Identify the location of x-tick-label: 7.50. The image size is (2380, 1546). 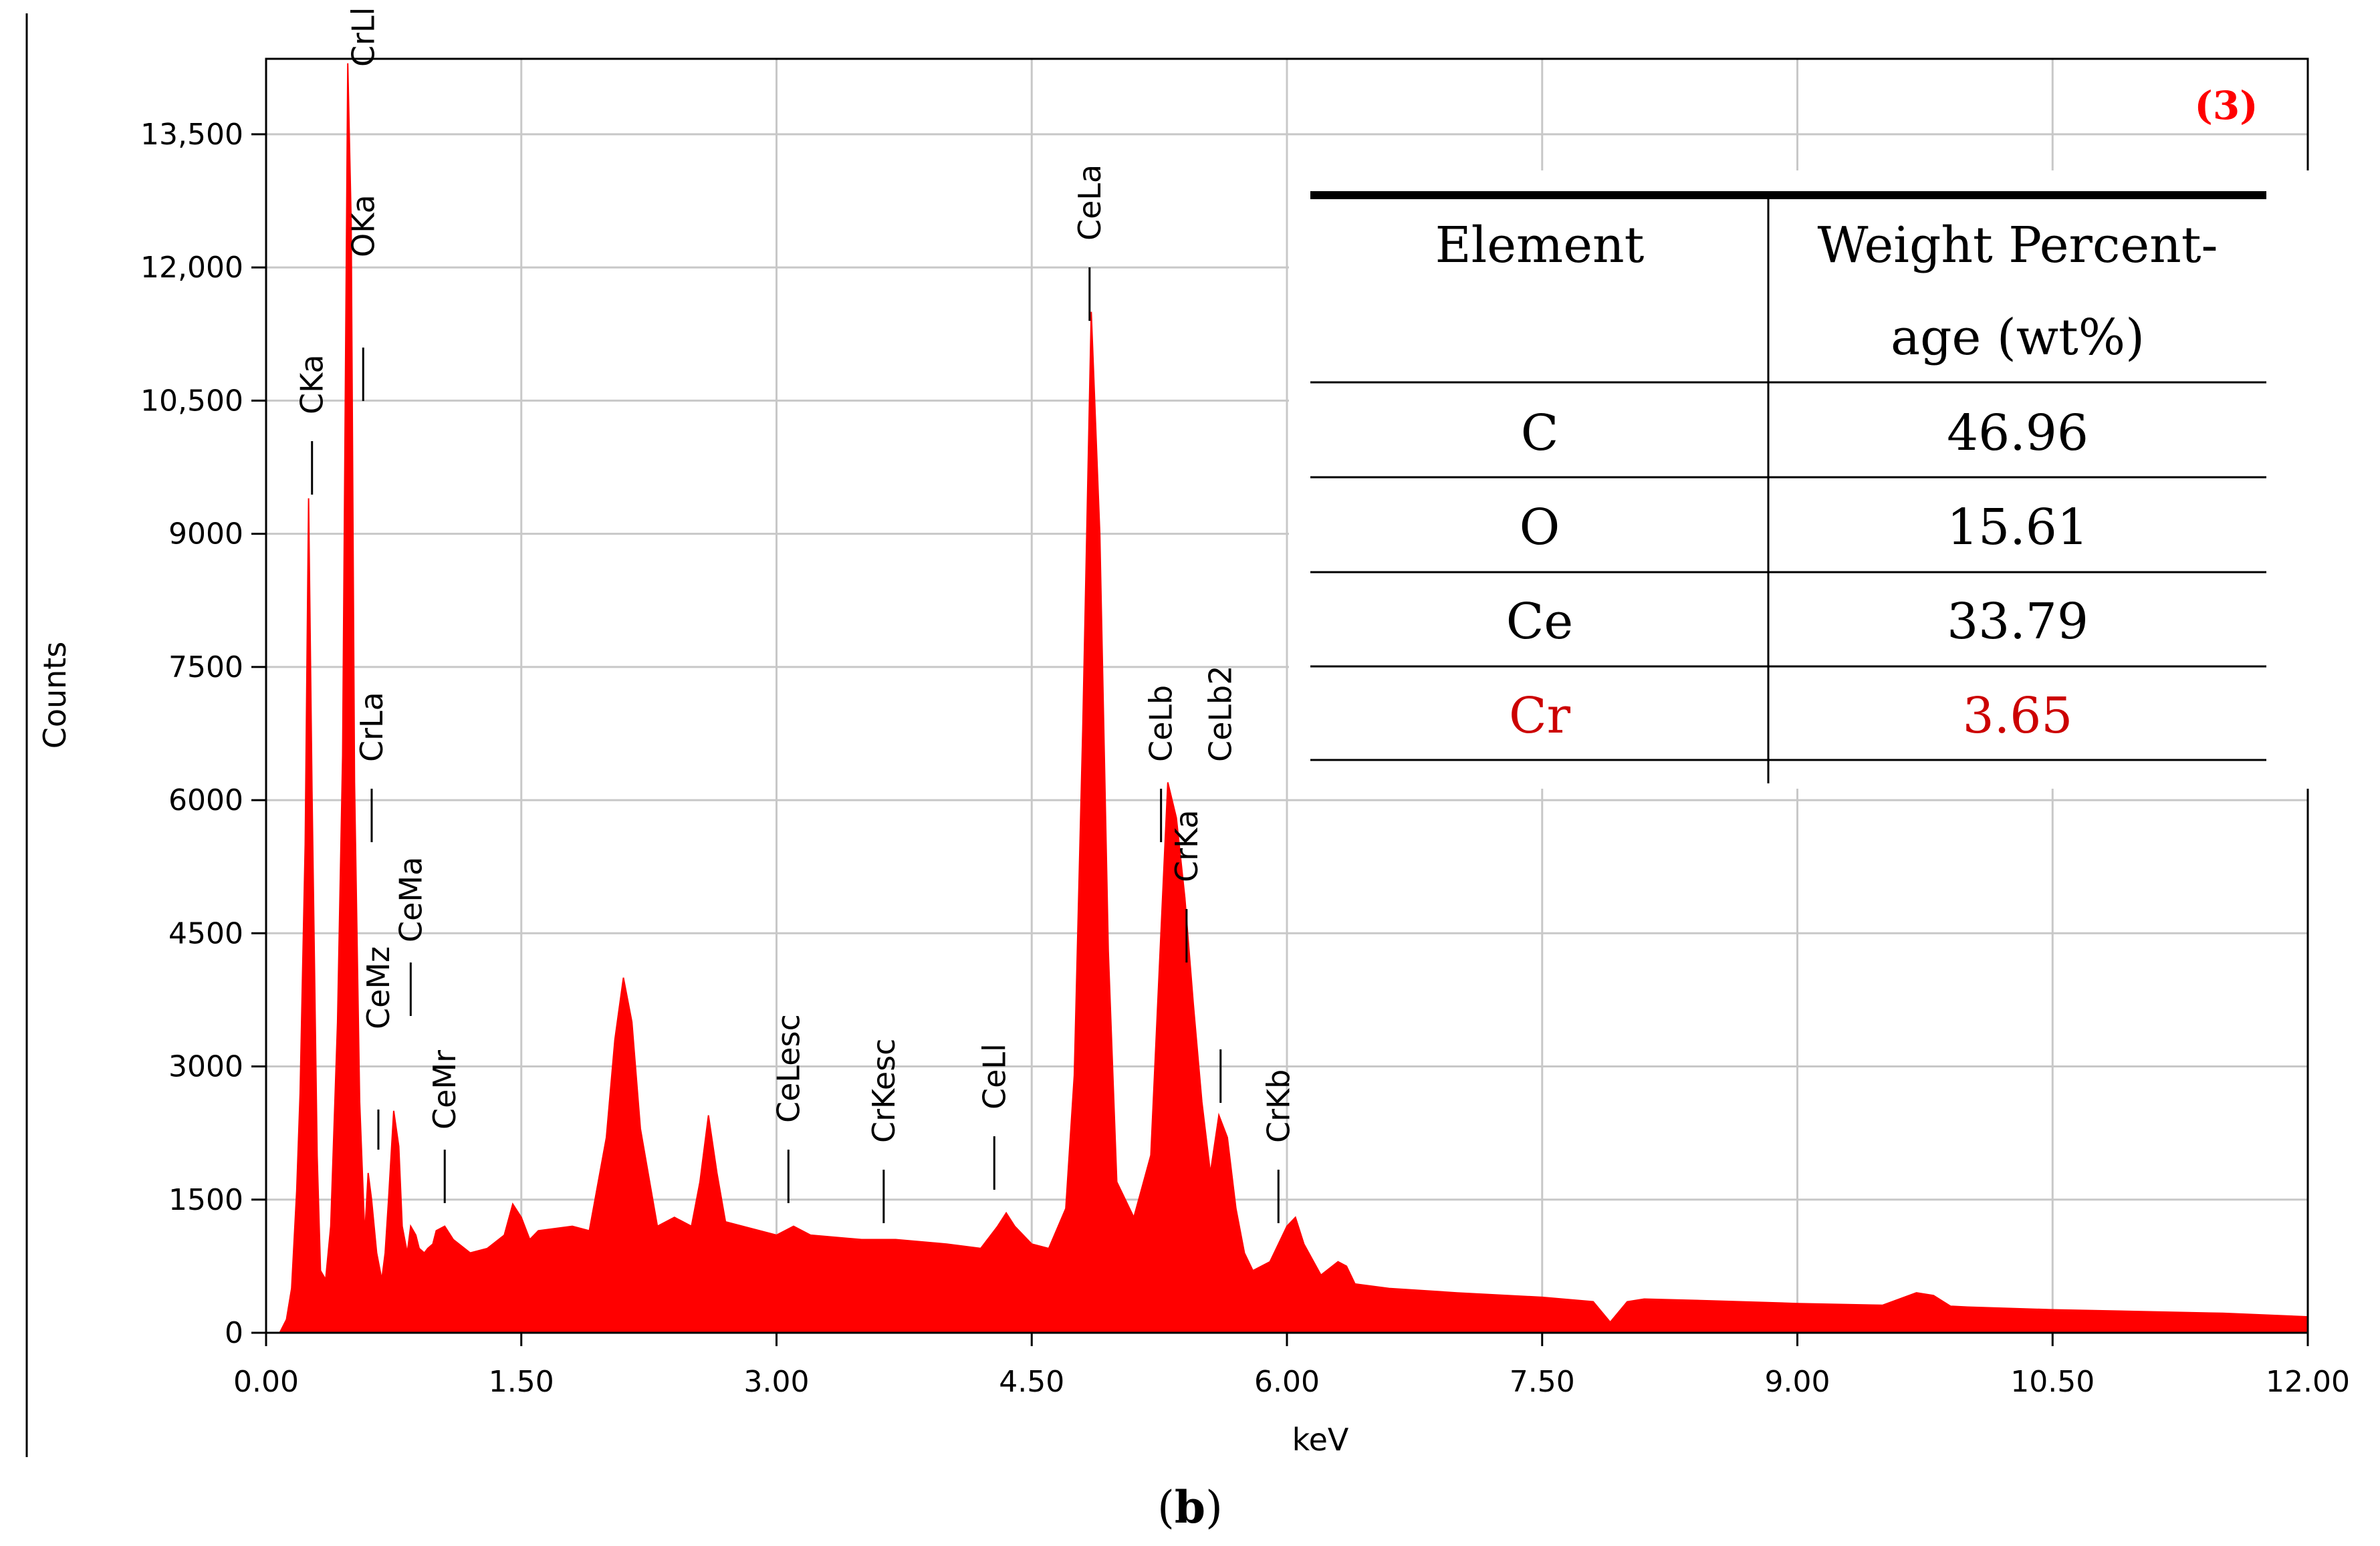
(1542, 1382).